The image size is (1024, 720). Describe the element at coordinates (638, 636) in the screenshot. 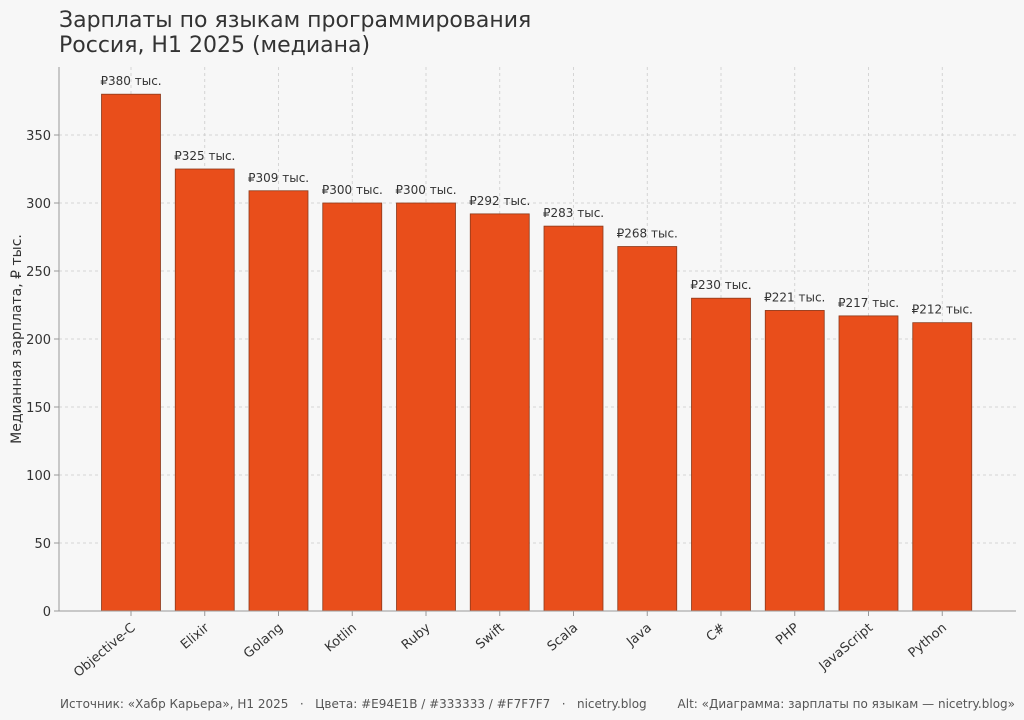

I see `x-tick-label: Java` at that location.